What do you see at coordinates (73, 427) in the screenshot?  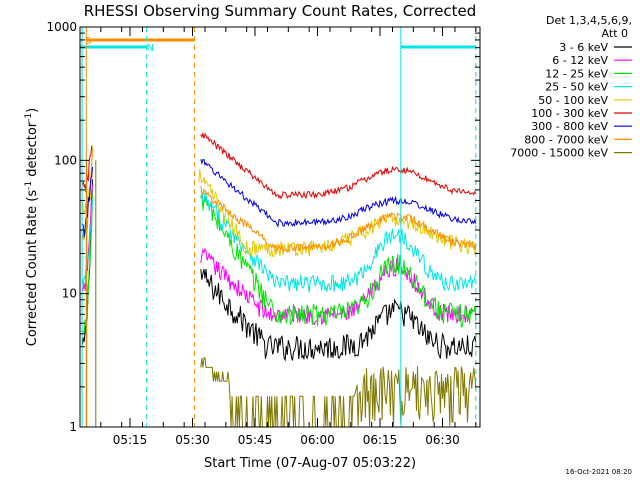 I see `y-tick-label: 1` at bounding box center [73, 427].